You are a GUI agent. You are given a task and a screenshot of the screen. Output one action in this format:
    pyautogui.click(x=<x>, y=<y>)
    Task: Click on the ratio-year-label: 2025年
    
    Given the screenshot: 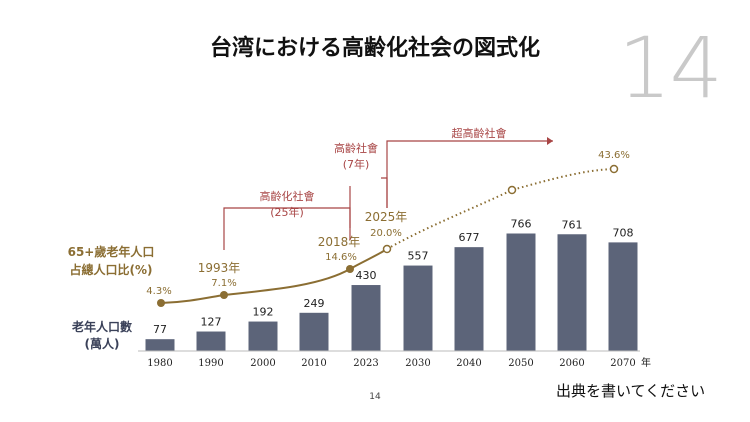 What is the action you would take?
    pyautogui.click(x=386, y=217)
    